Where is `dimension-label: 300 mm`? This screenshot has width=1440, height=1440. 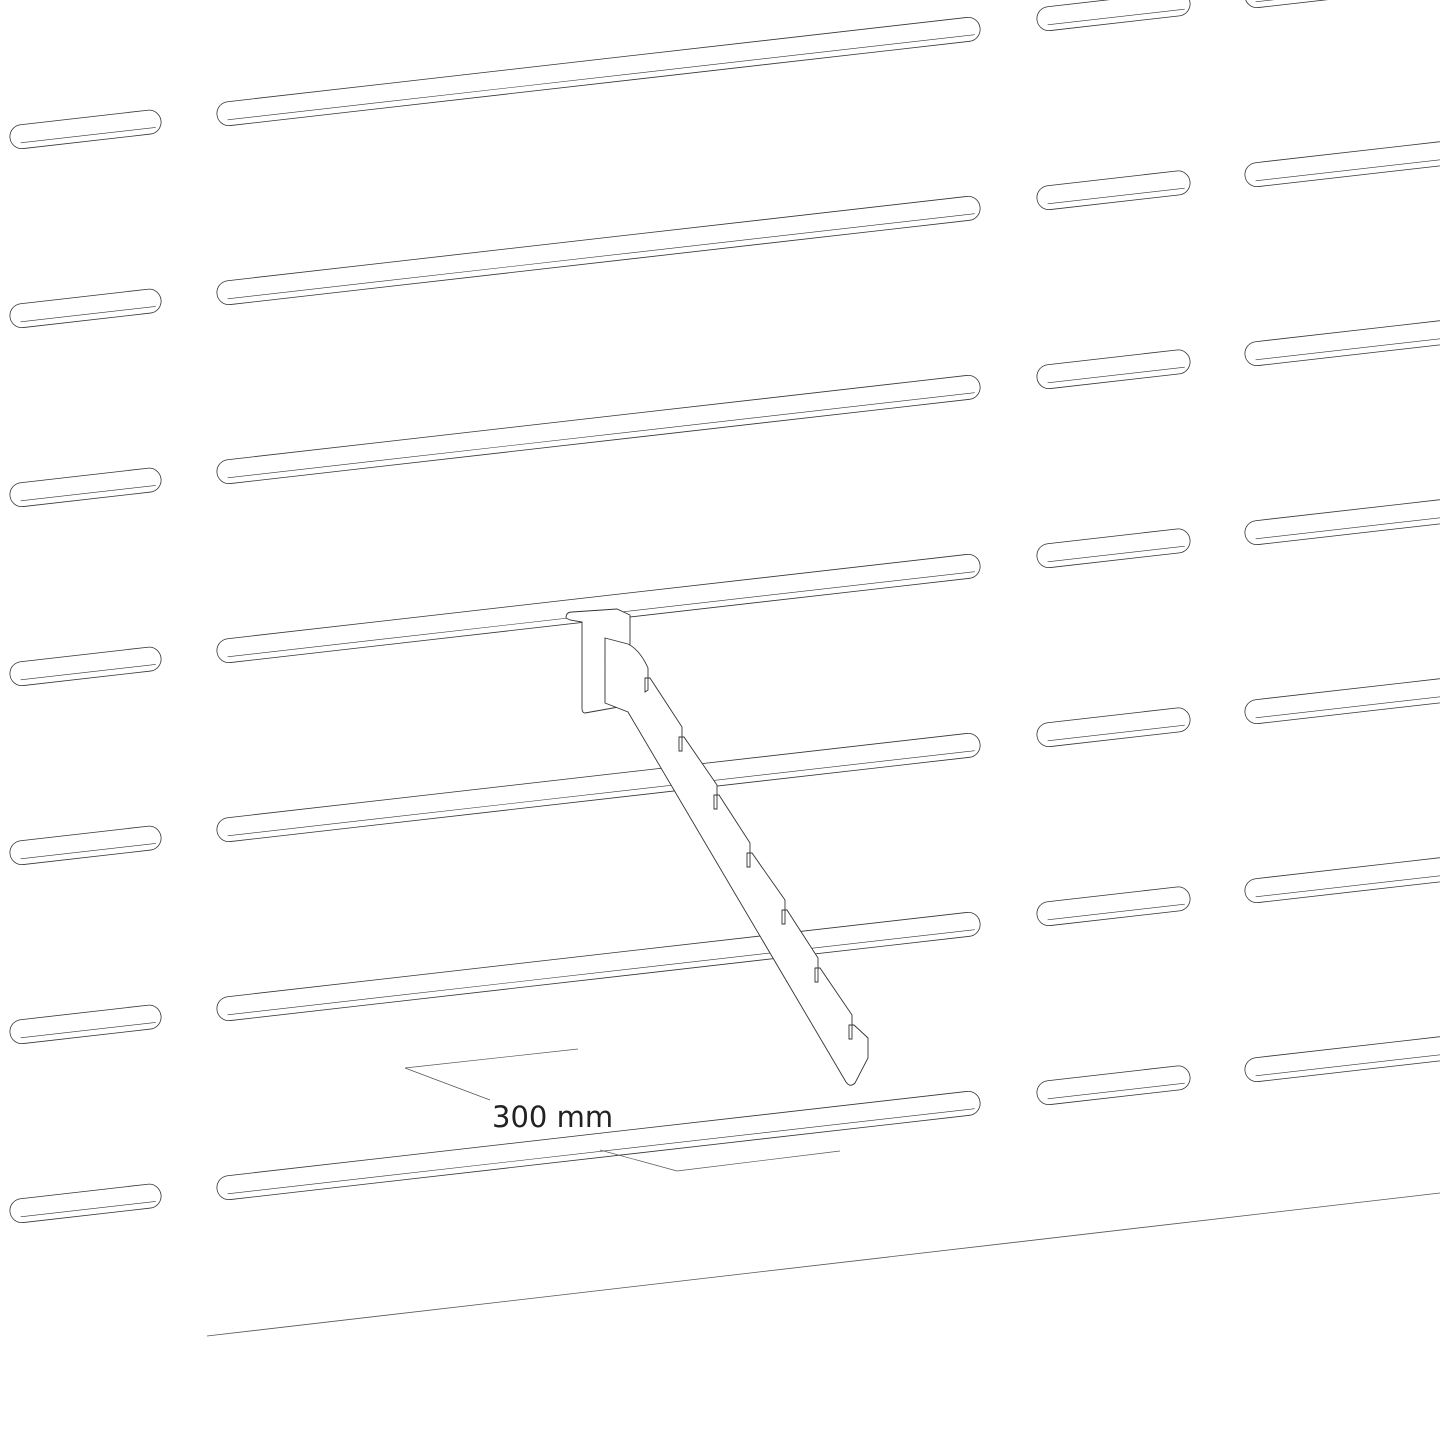 dimension-label: 300 mm is located at coordinates (553, 1117).